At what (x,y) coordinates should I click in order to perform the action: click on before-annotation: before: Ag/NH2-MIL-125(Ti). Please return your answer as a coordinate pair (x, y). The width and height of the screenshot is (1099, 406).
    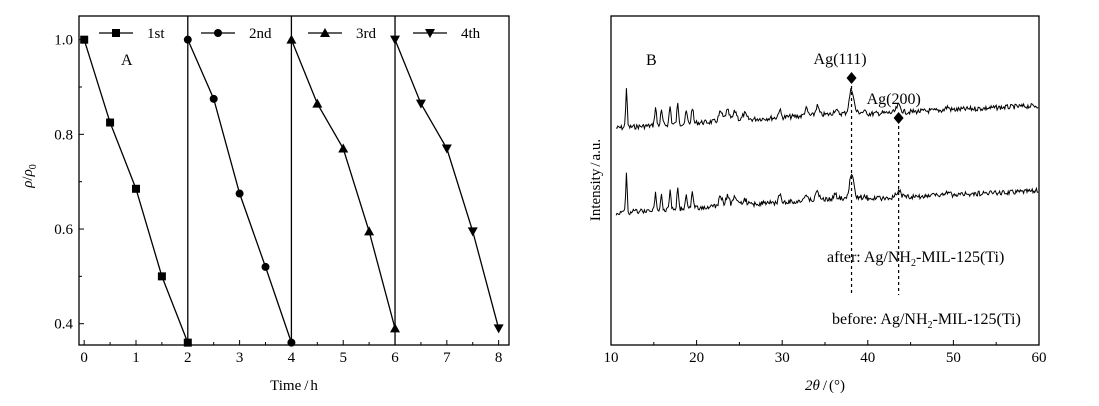
    Looking at the image, I should click on (926, 321).